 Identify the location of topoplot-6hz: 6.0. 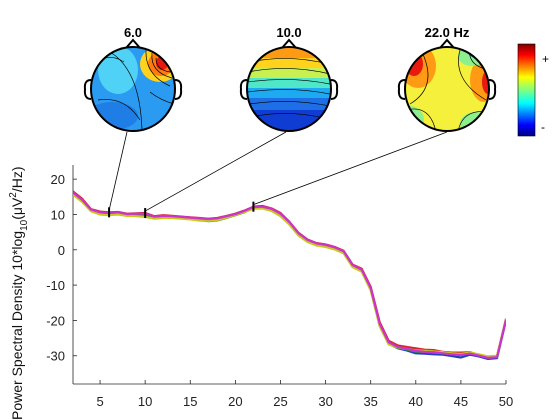
(133, 78).